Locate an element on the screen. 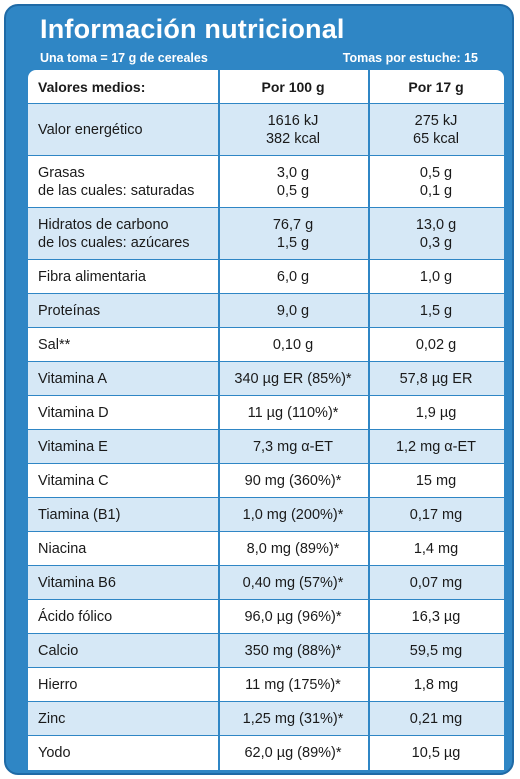 The width and height of the screenshot is (520, 779). nutrient-label: Hierro is located at coordinates (58, 684).